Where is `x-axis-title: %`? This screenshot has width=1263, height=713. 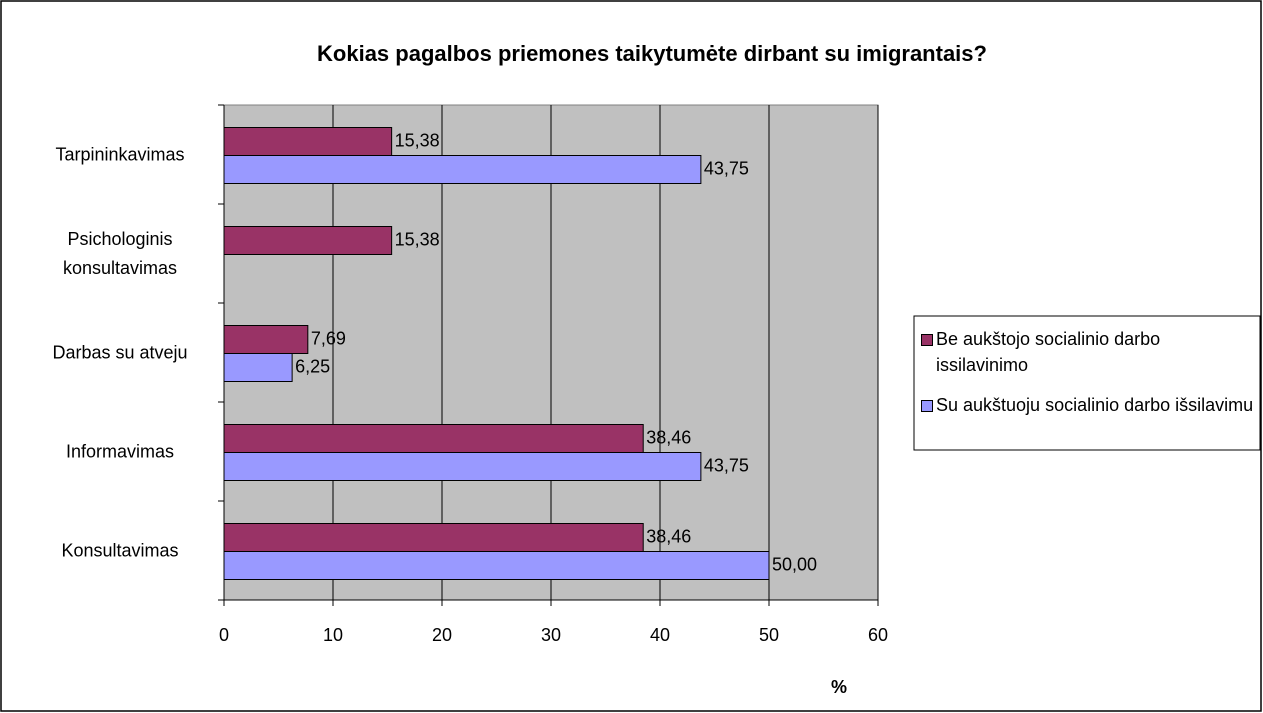 x-axis-title: % is located at coordinates (839, 687).